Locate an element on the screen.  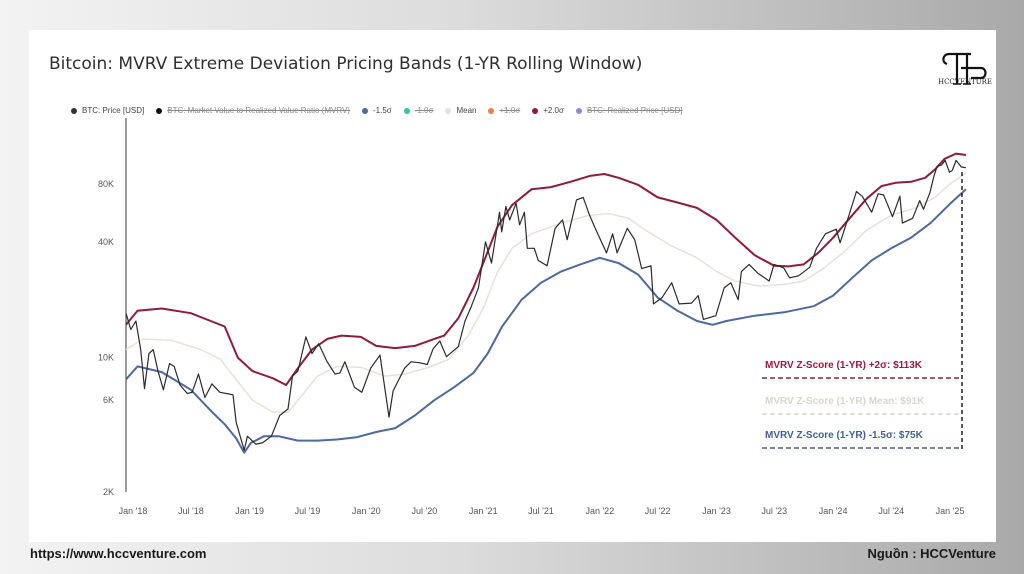
x-tick-label: Jul '24 is located at coordinates (891, 511).